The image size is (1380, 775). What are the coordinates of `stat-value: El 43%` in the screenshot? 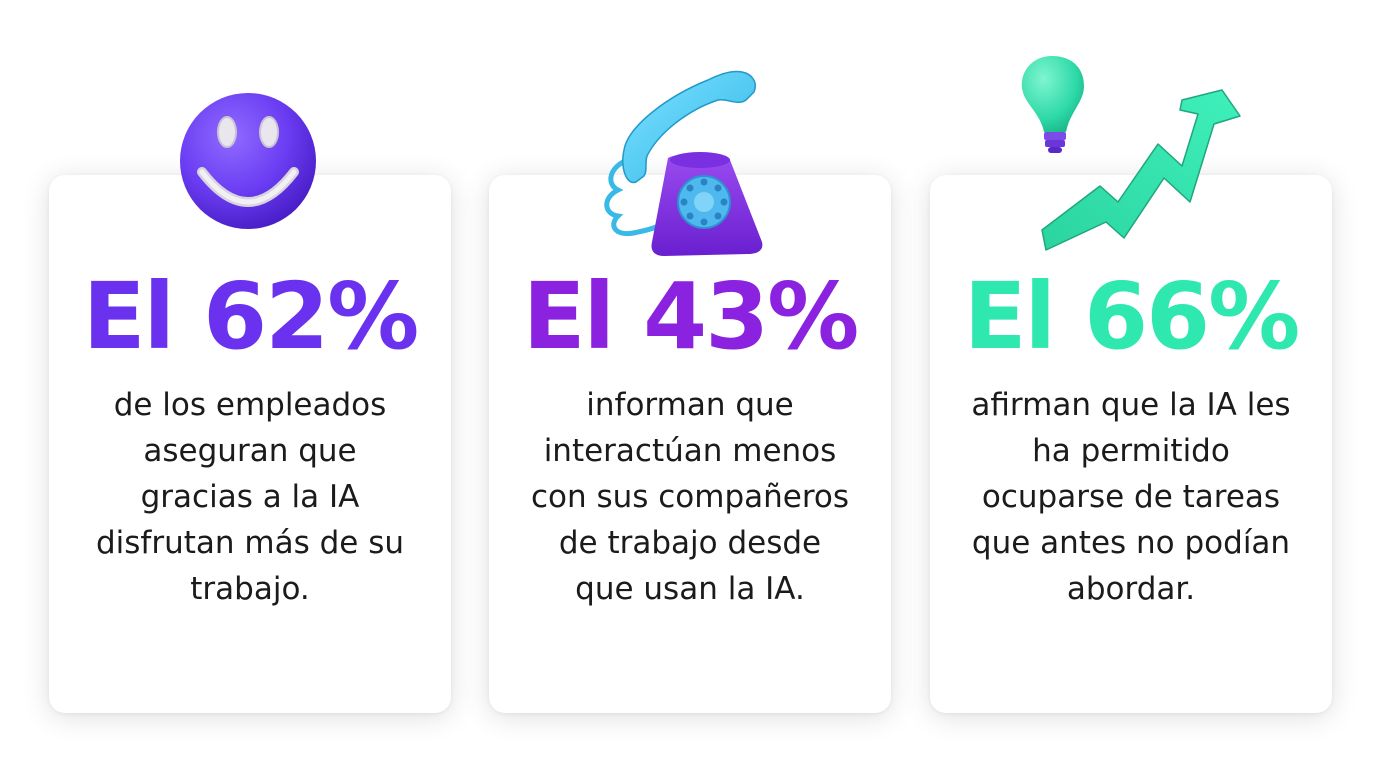 It's located at (691, 316).